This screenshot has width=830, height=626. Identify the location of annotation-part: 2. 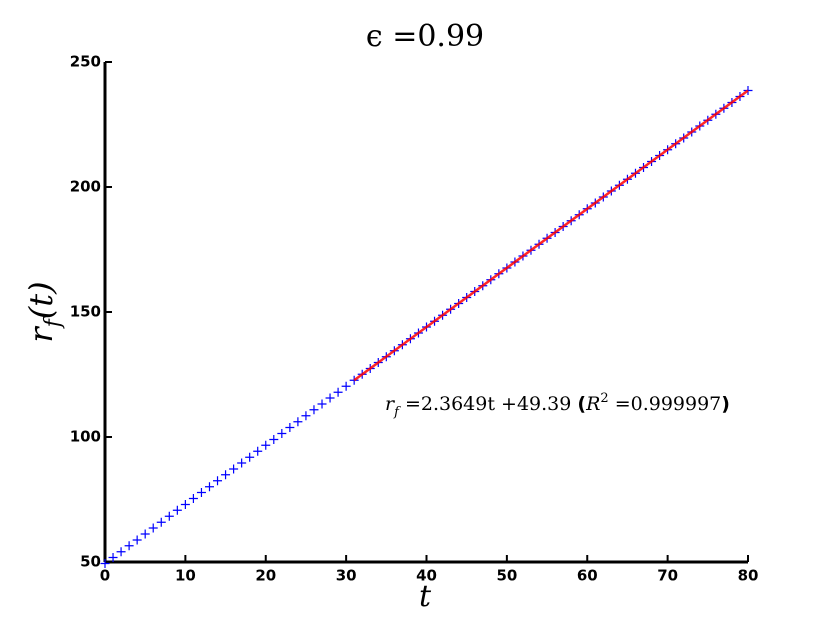
(604, 398).